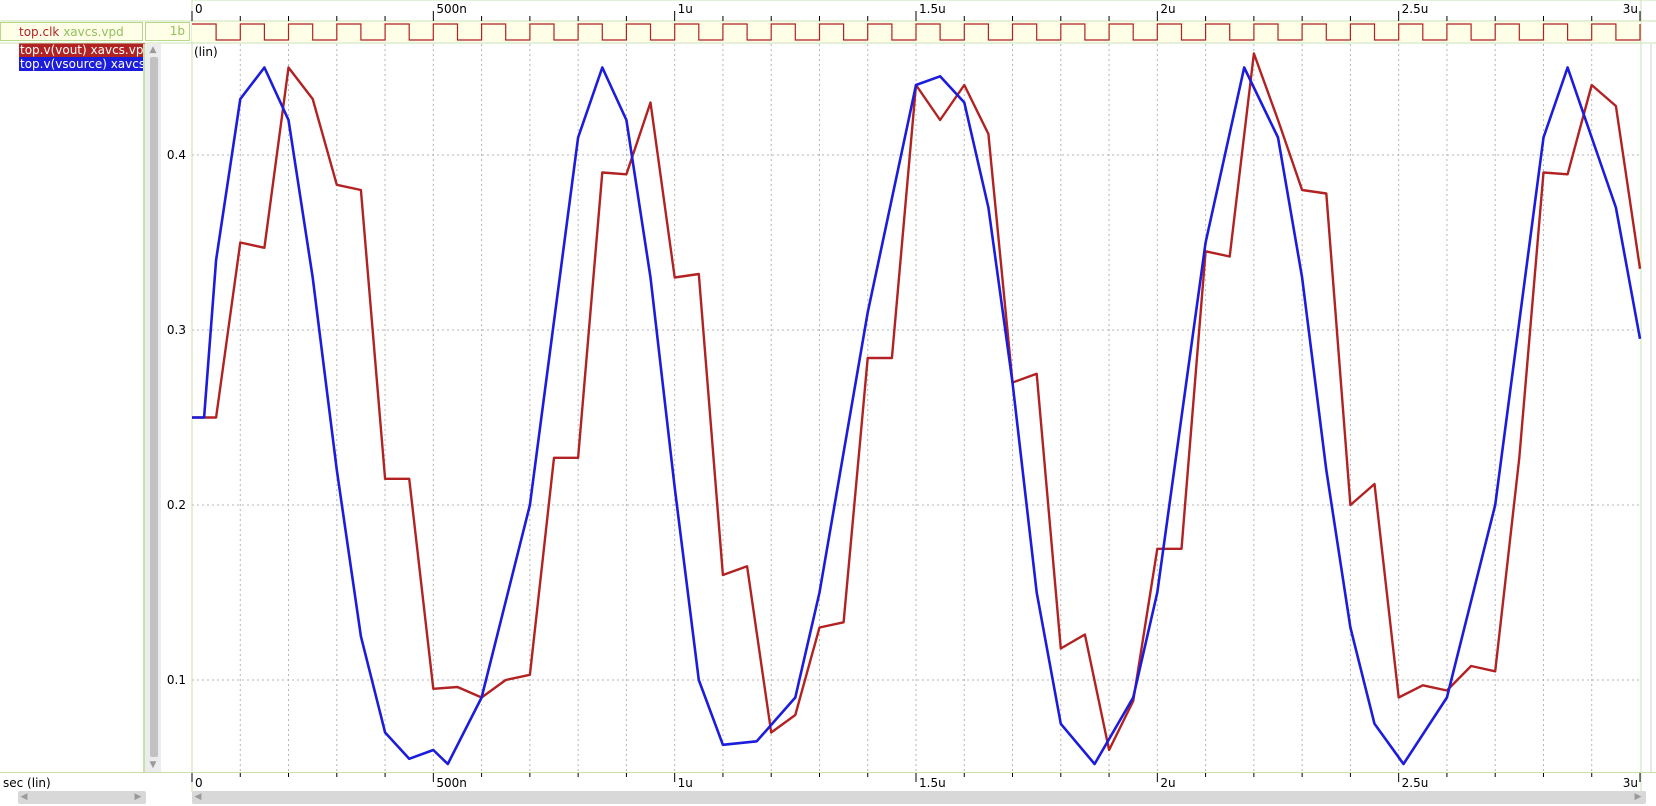 This screenshot has height=806, width=1656. Describe the element at coordinates (1167, 9) in the screenshot. I see `x-top-label: 2u` at that location.